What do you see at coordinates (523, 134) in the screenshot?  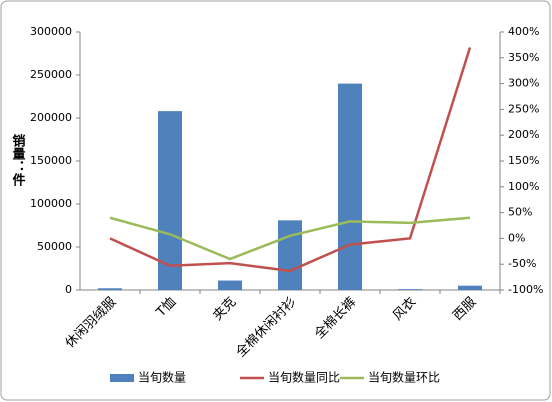 I see `y2-tick-label: 200%` at bounding box center [523, 134].